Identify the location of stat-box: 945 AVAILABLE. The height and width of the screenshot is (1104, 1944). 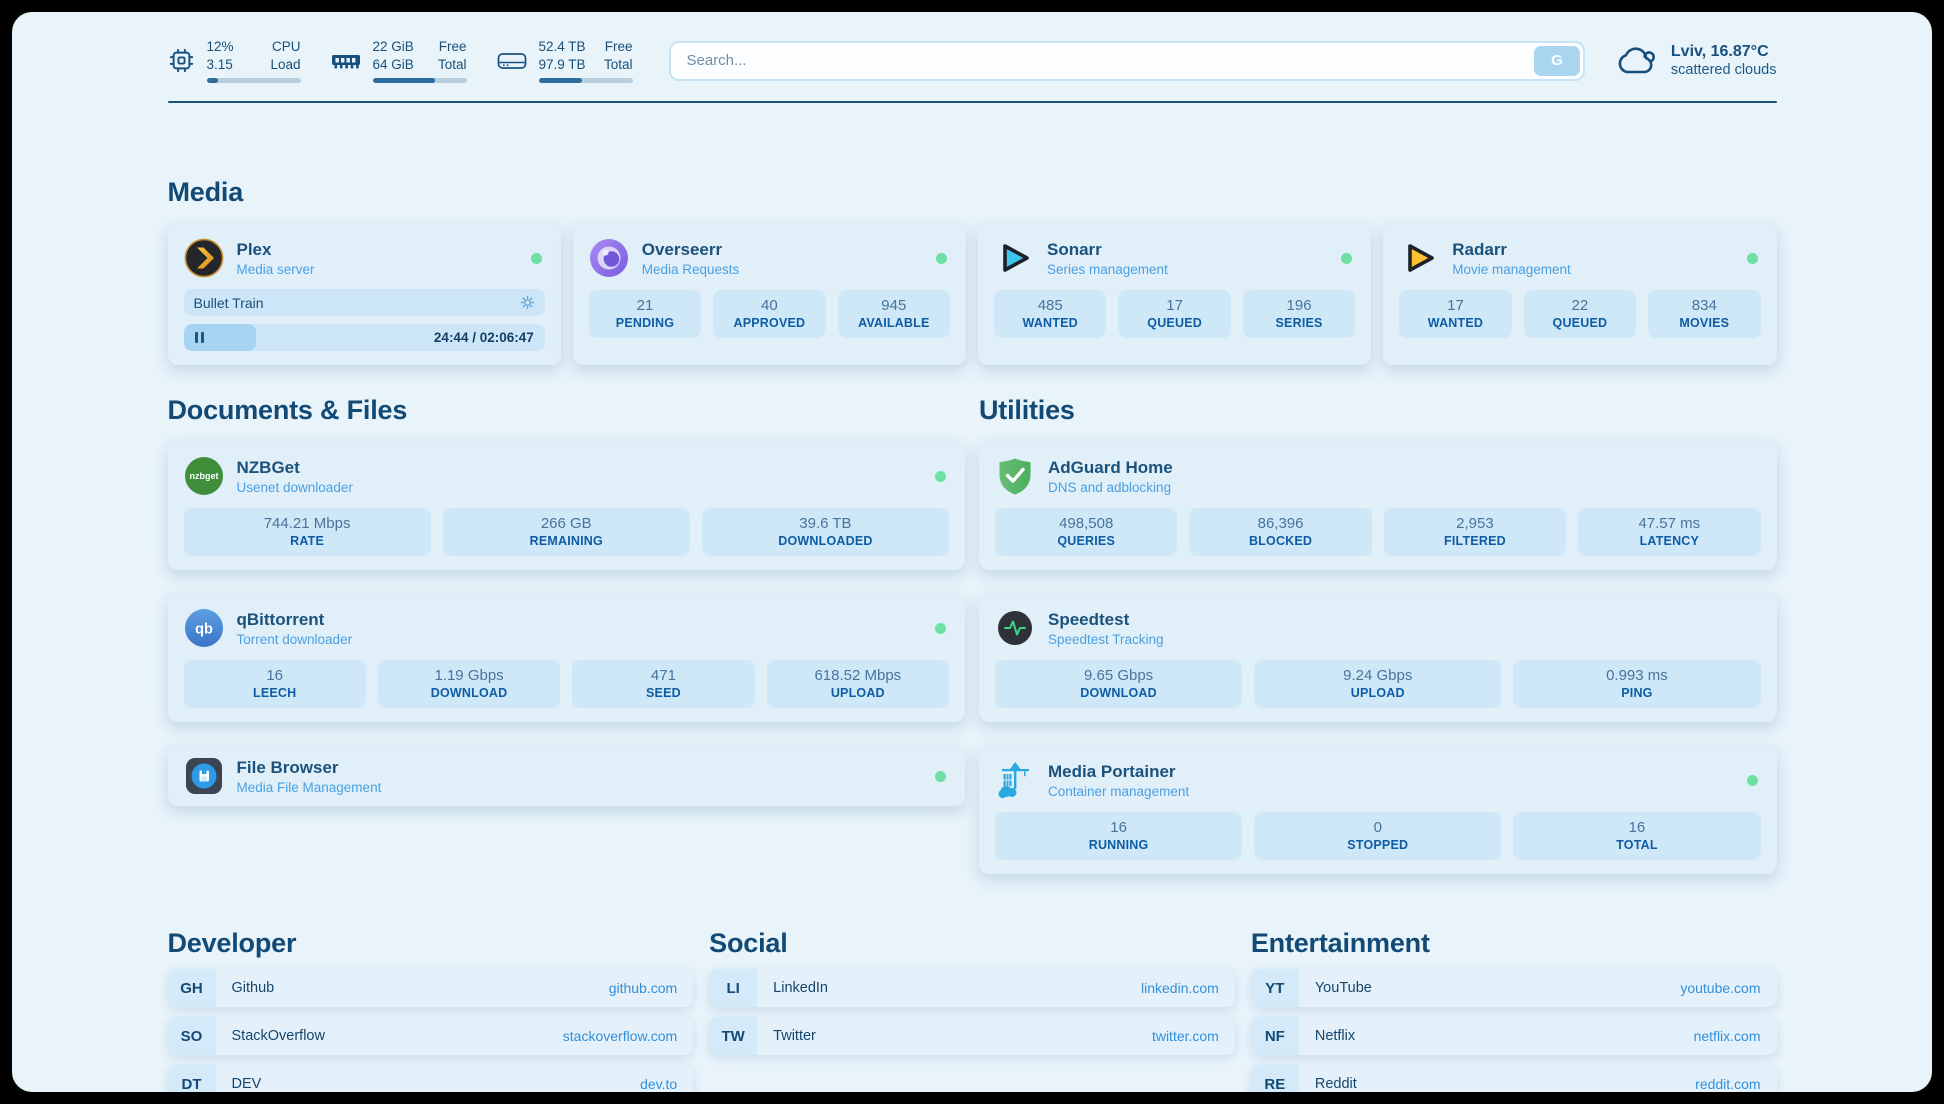
(894, 314).